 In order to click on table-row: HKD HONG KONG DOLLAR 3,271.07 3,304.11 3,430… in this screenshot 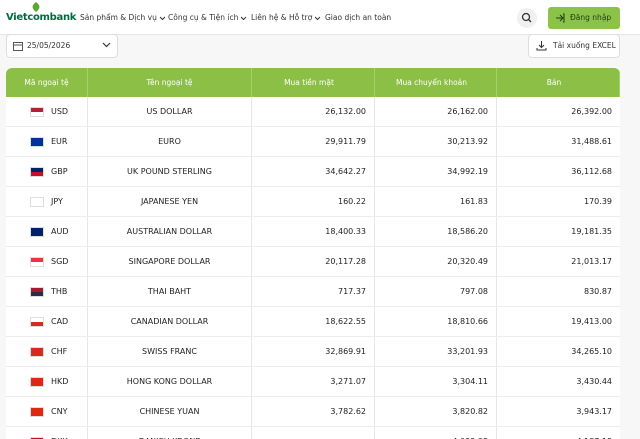, I will do `click(313, 382)`.